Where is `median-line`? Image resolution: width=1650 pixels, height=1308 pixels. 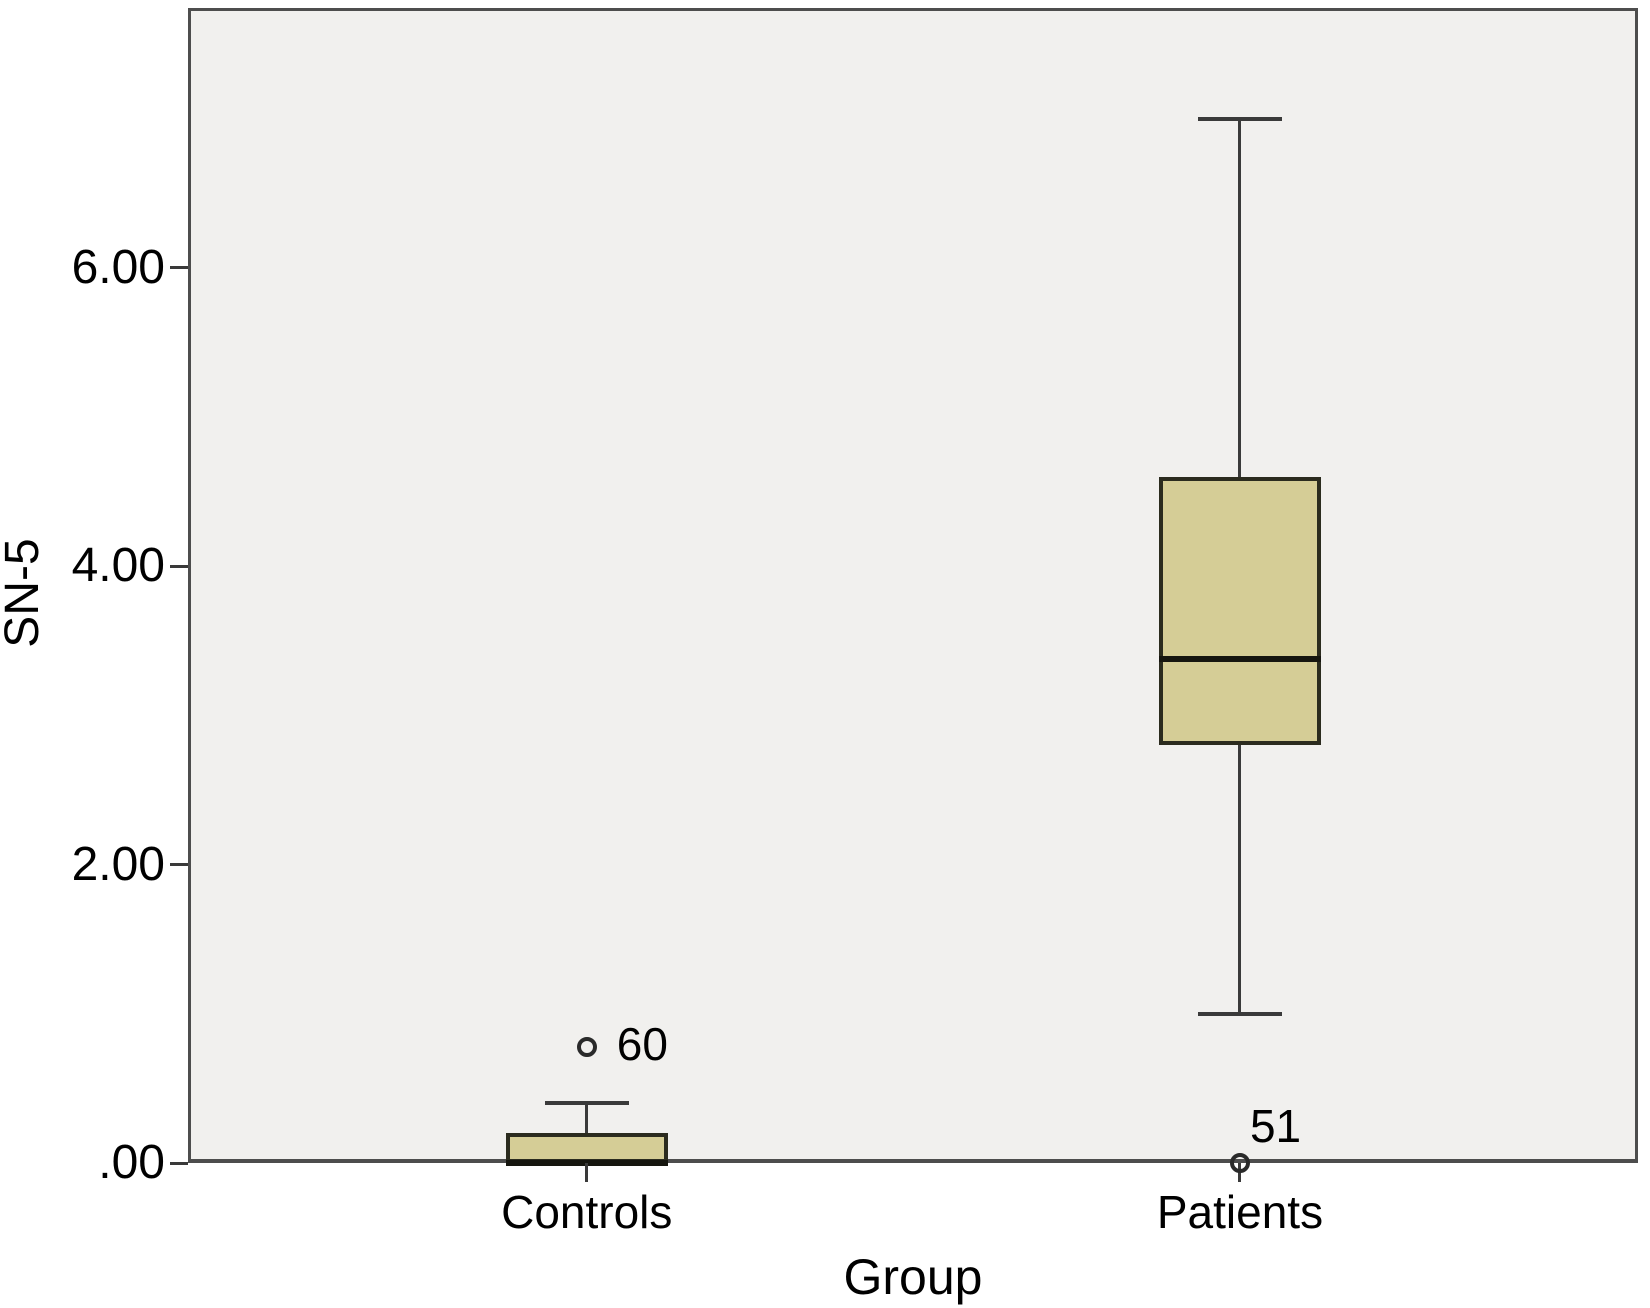 median-line is located at coordinates (1239, 658).